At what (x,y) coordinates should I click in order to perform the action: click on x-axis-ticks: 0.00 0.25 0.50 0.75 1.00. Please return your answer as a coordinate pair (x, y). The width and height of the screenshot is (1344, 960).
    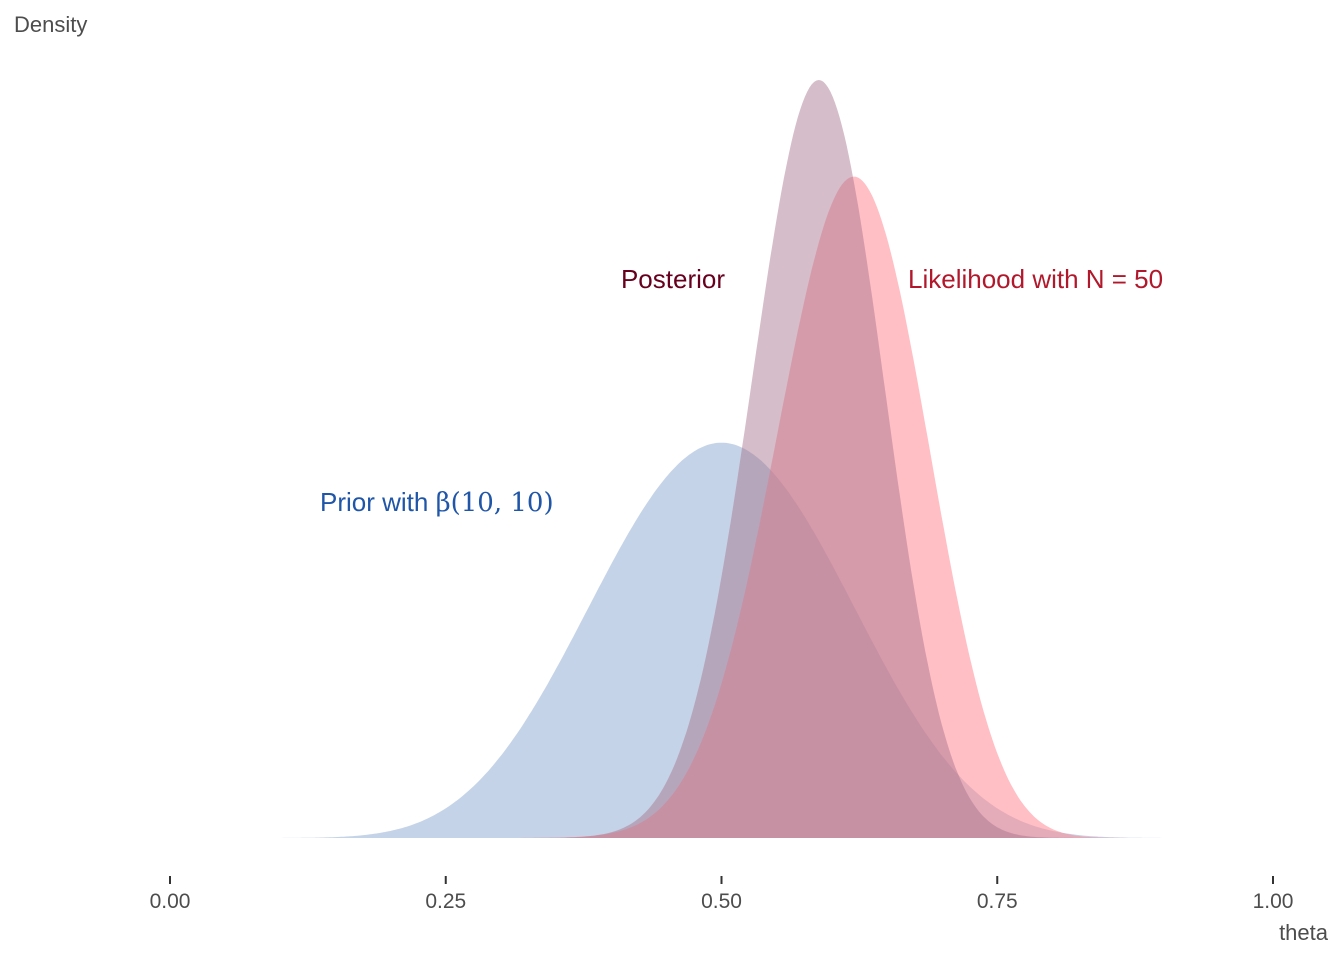
    Looking at the image, I should click on (722, 894).